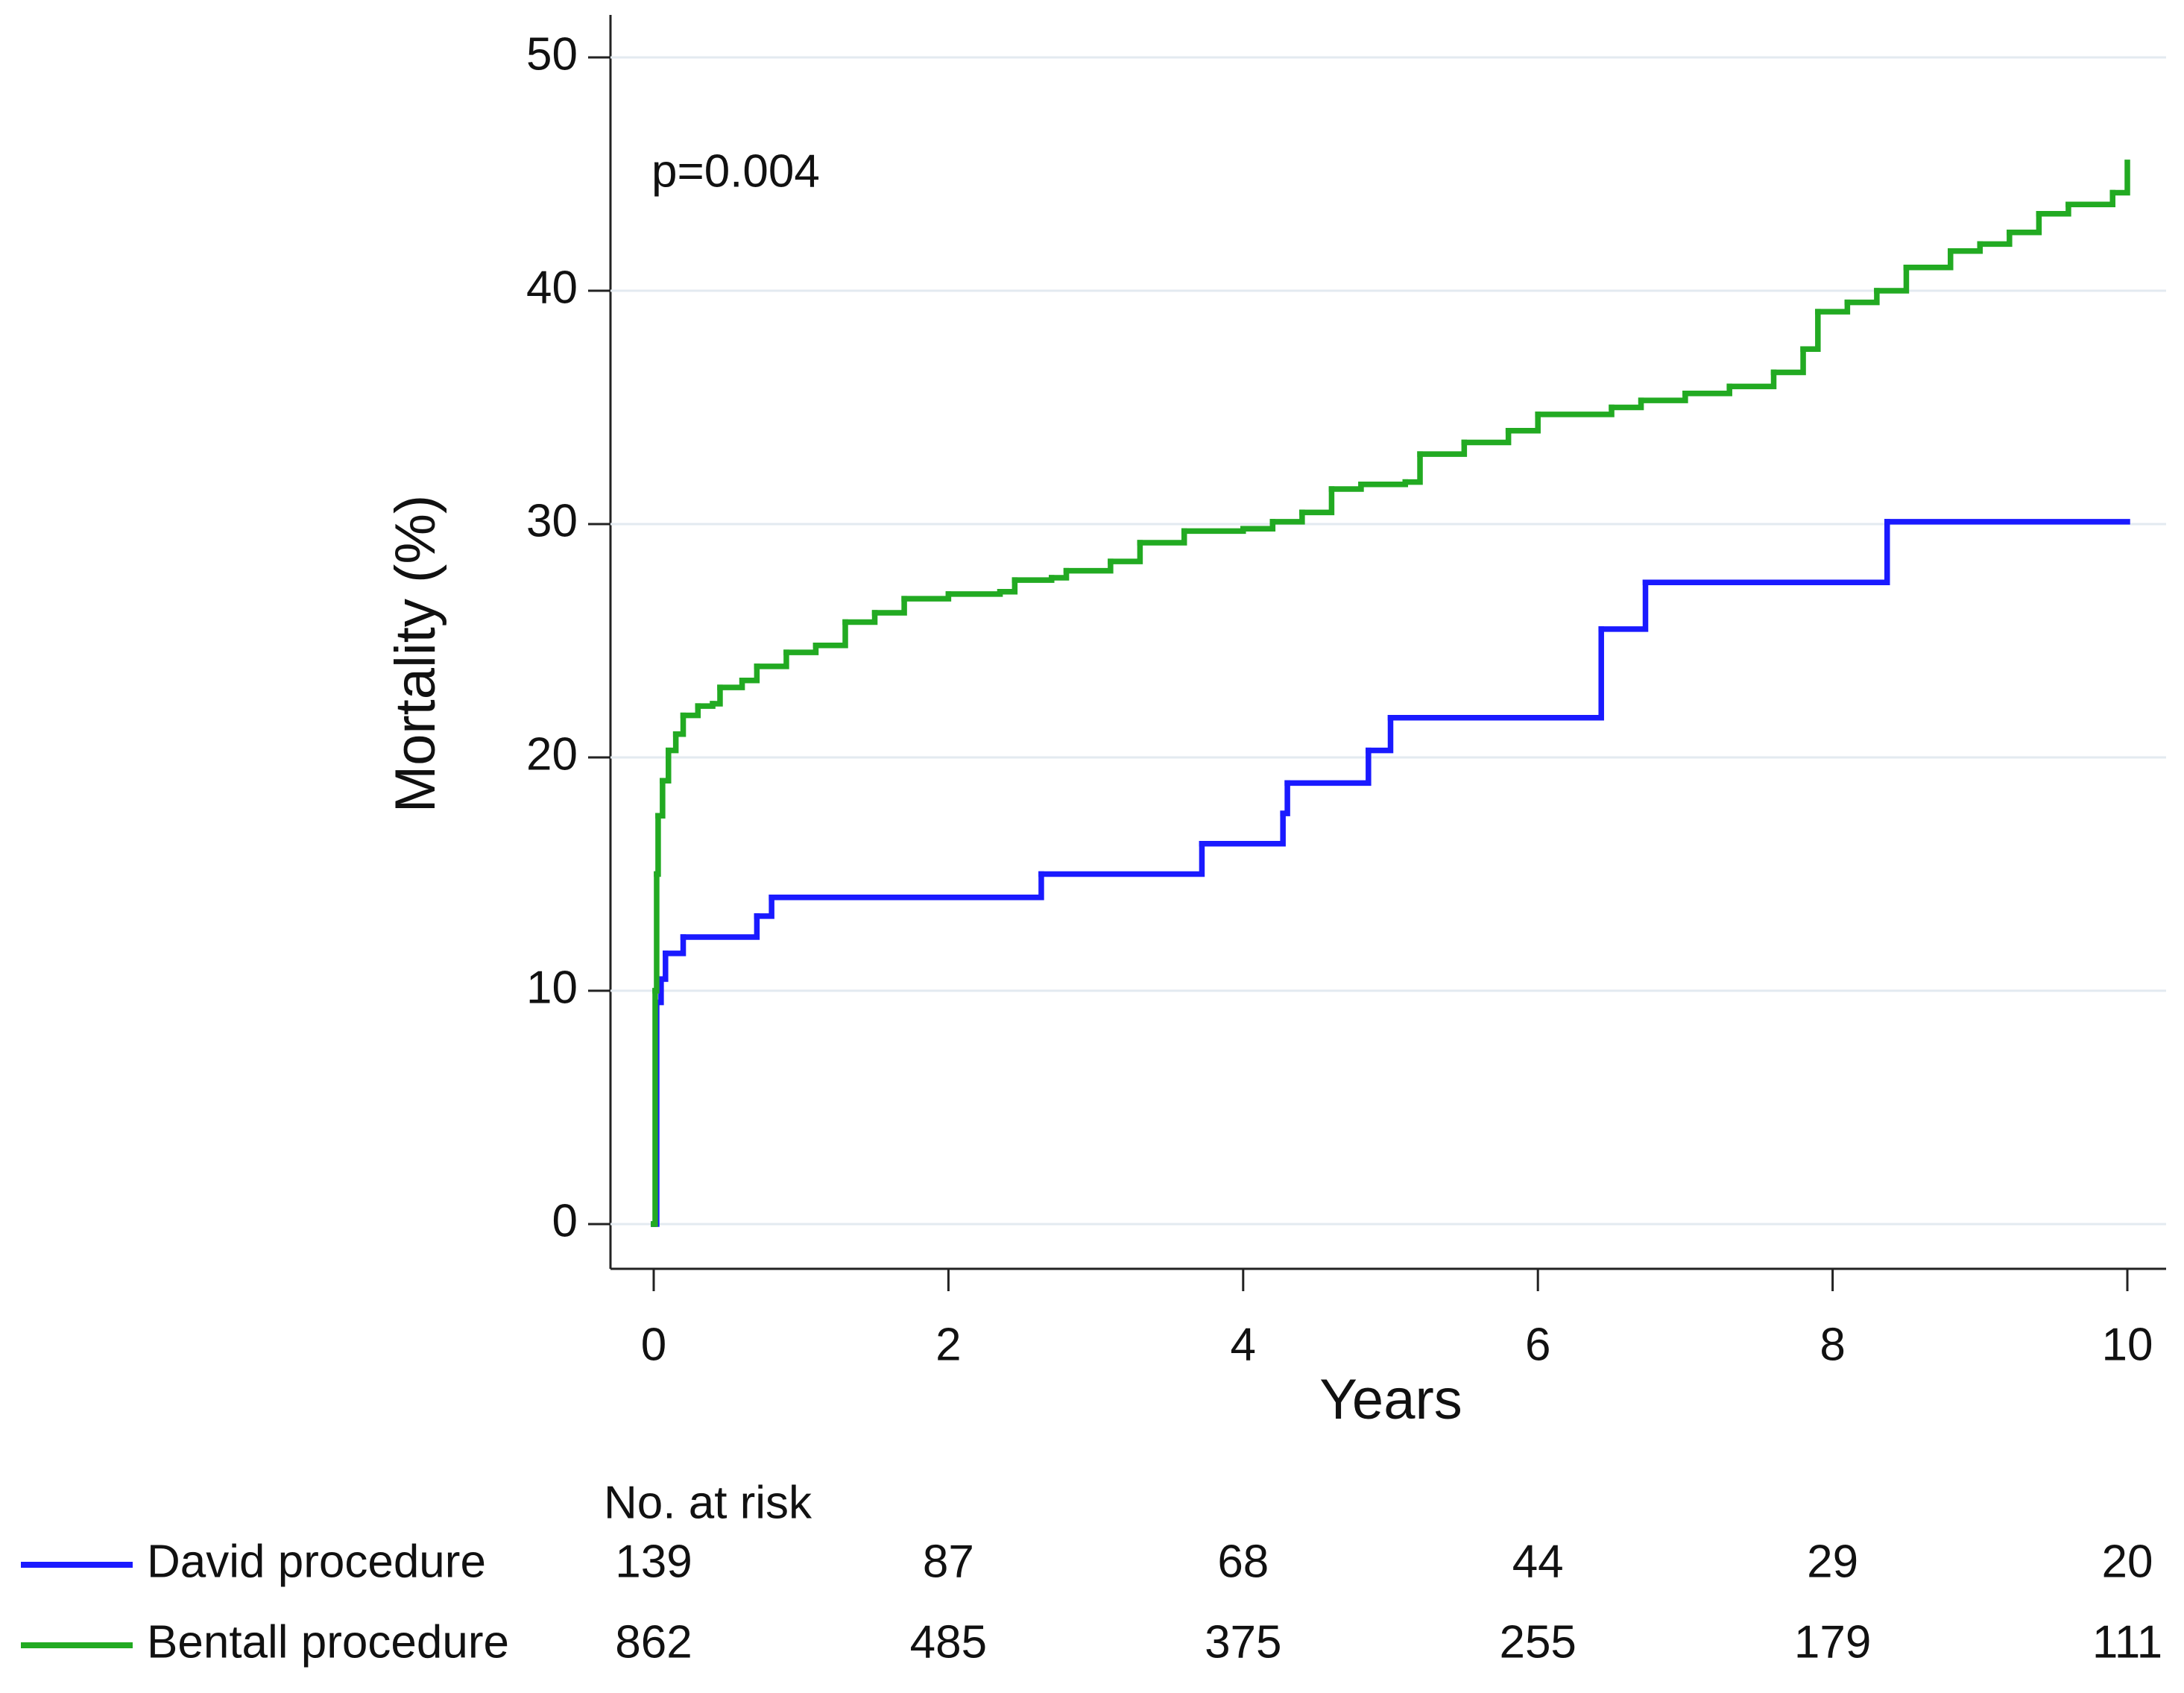 The height and width of the screenshot is (1693, 2184). I want to click on at-risk-count: 29, so click(1832, 1561).